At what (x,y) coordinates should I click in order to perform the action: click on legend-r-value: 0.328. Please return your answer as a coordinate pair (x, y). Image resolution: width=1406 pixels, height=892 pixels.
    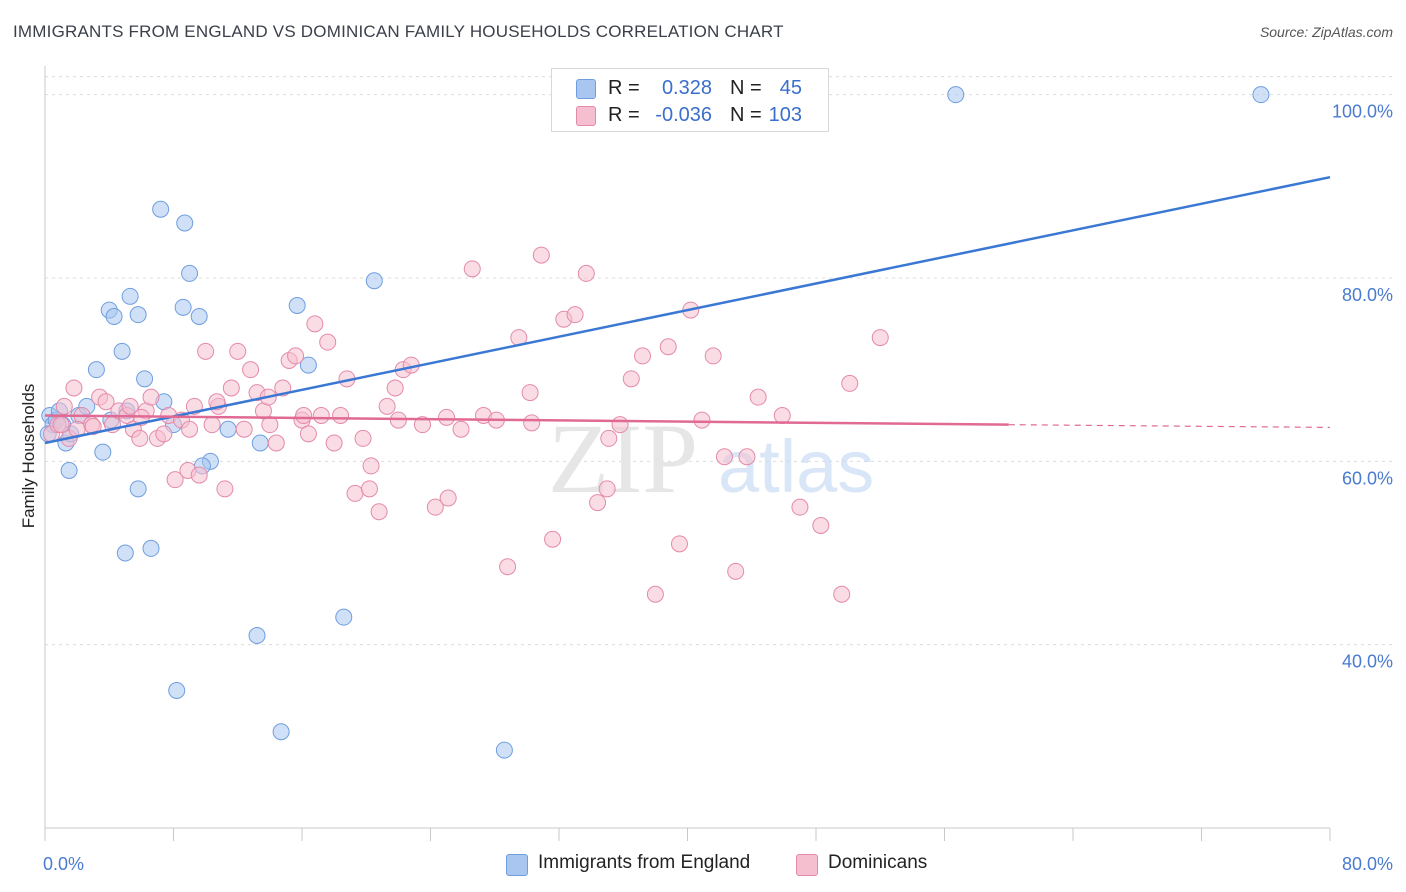
    Looking at the image, I should click on (686, 88).